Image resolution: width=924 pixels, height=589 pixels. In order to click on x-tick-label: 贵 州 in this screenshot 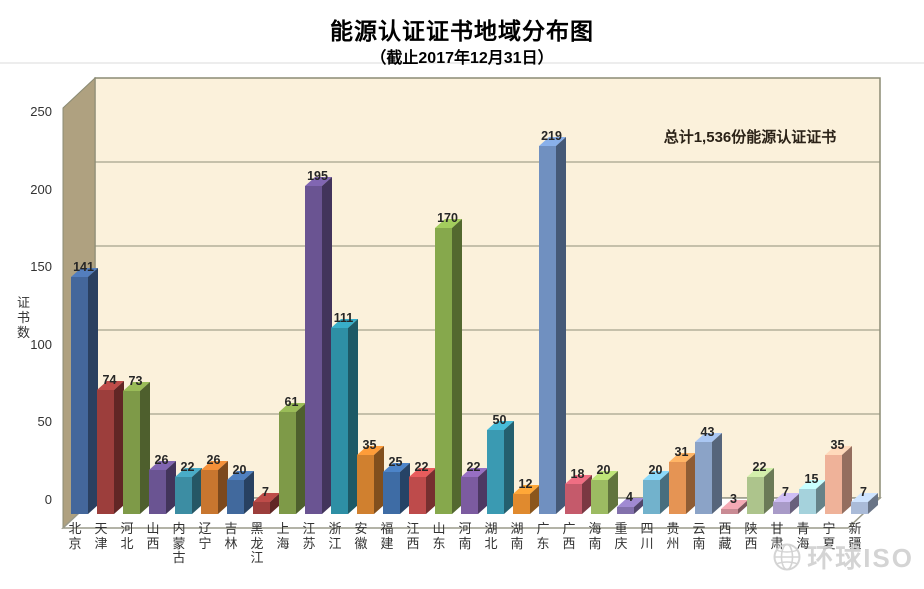, I will do `click(673, 536)`.